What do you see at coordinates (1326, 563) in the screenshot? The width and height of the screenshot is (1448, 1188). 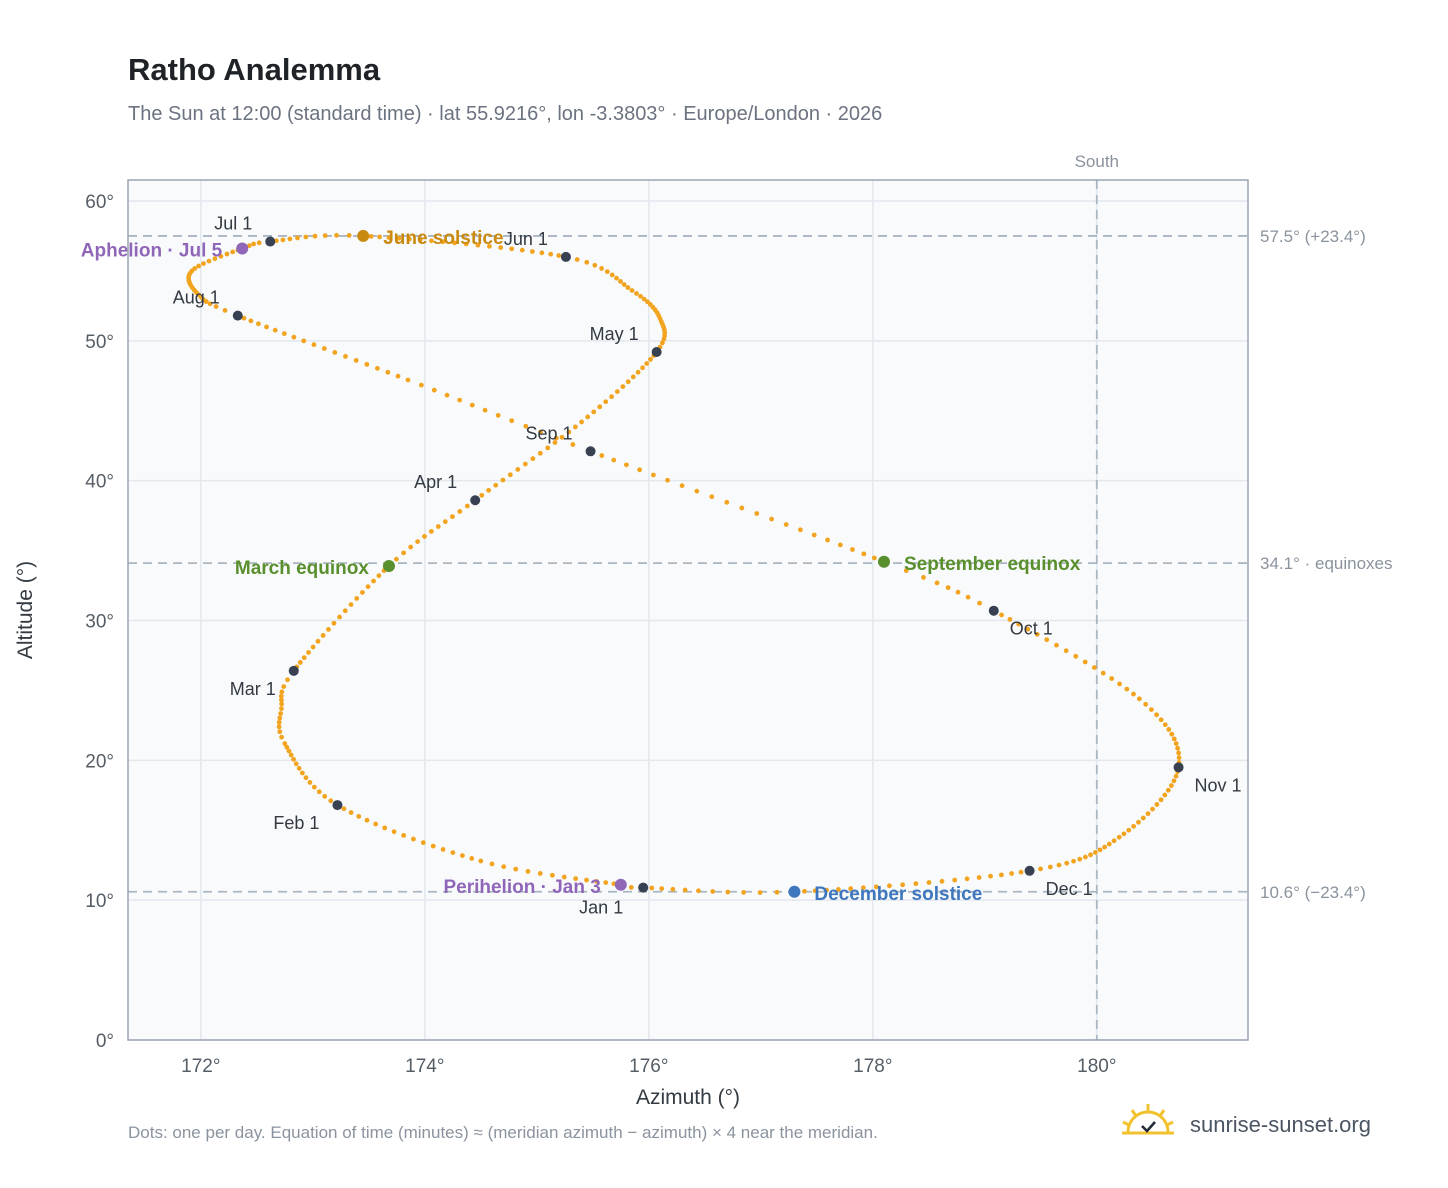 I see `reference-line-label: 34.1° · equinoxes` at bounding box center [1326, 563].